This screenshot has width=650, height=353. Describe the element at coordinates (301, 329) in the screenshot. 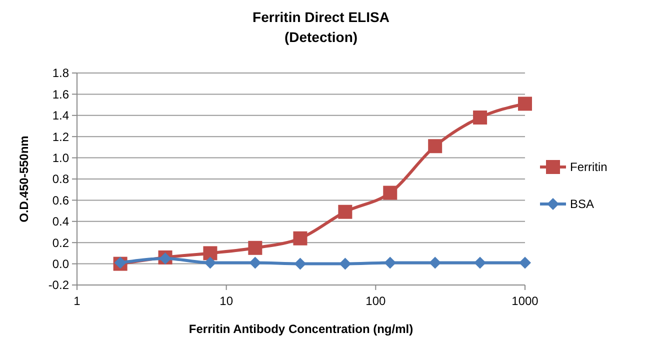

I see `x-axis-title: Ferritin Antibody Concentration (ng/ml)` at that location.